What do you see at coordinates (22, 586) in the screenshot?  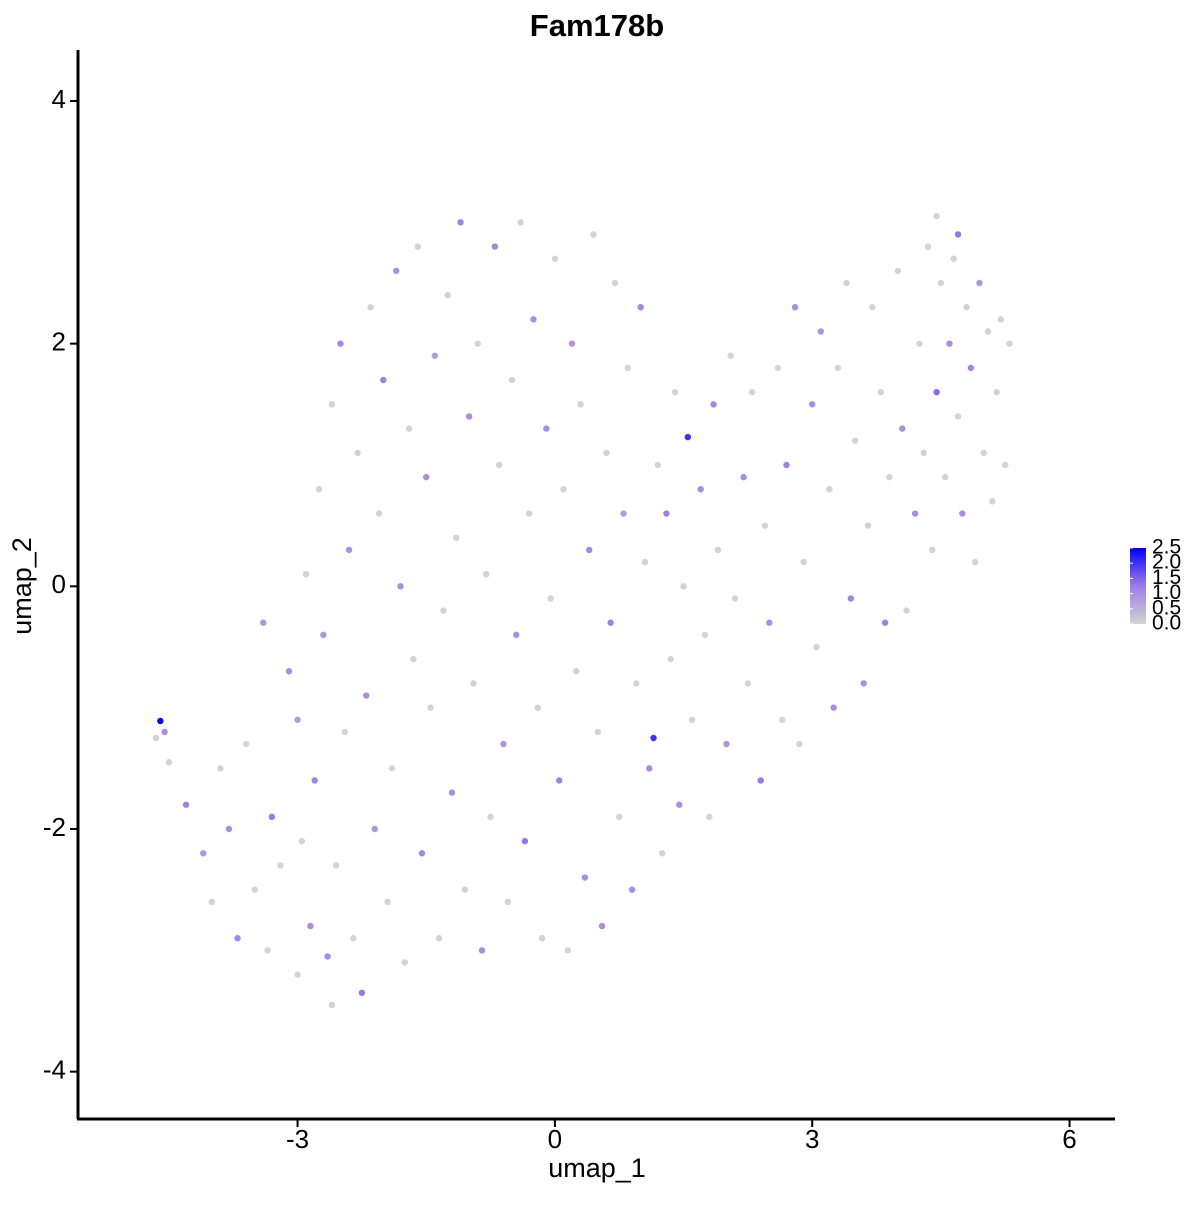 I see `y-axis-label: umap_2` at bounding box center [22, 586].